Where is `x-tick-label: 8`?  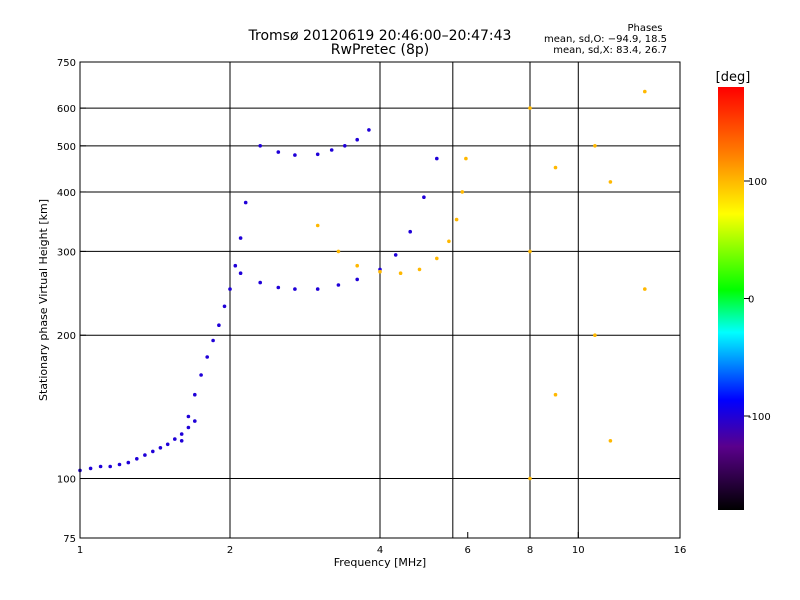
x-tick-label: 8 is located at coordinates (530, 550).